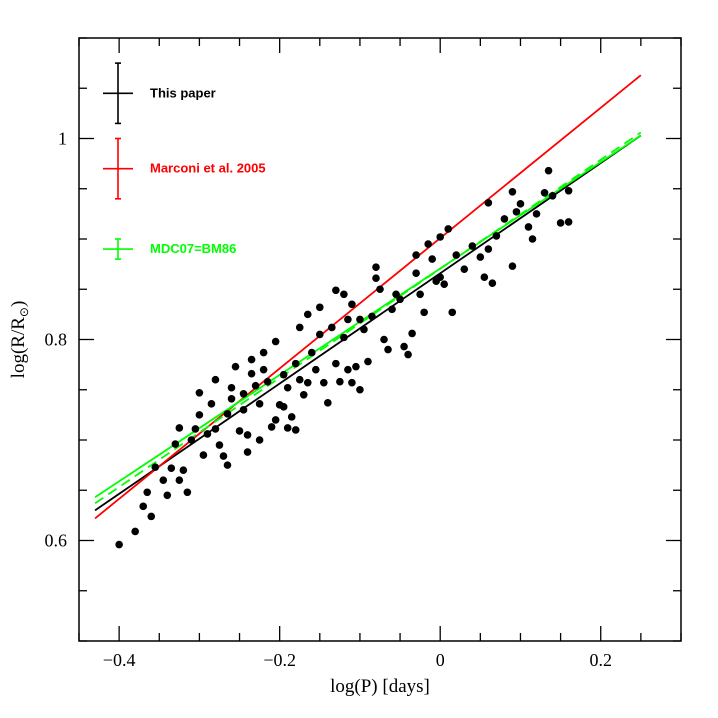 This screenshot has width=718, height=718. Describe the element at coordinates (18, 304) in the screenshot. I see `y-axis-title-close: )` at that location.